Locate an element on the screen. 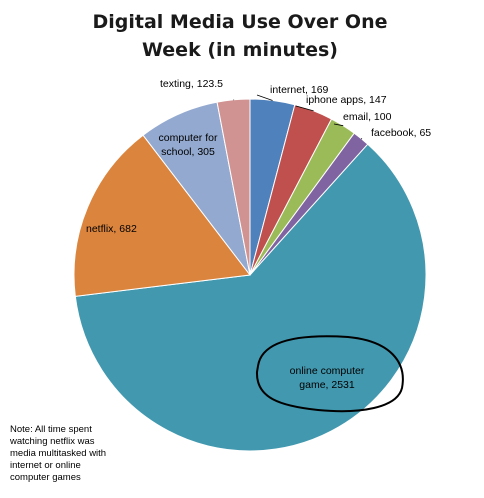 Image resolution: width=484 pixels, height=498 pixels. leader-line-iphone-apps is located at coordinates (304, 108).